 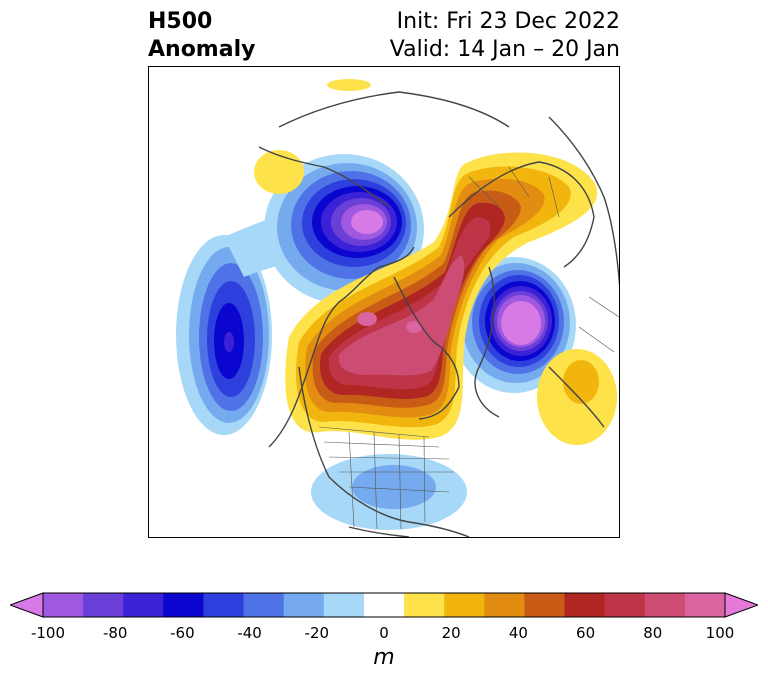 I want to click on colorbar-tick-label: 60, so click(x=586, y=633).